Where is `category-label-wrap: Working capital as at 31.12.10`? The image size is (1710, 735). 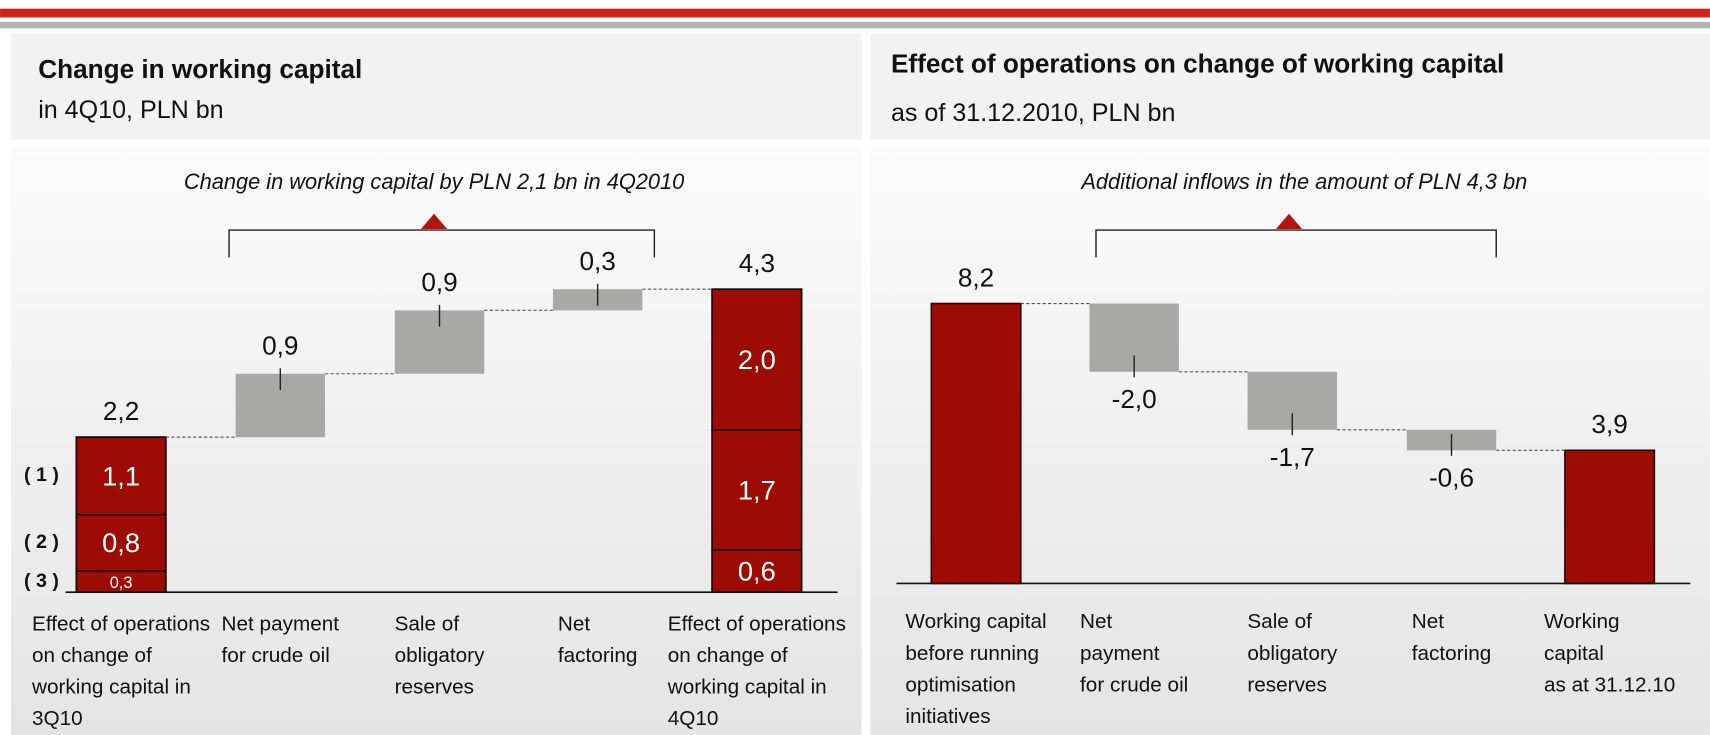 category-label-wrap: Working capital as at 31.12.10 is located at coordinates (1608, 653).